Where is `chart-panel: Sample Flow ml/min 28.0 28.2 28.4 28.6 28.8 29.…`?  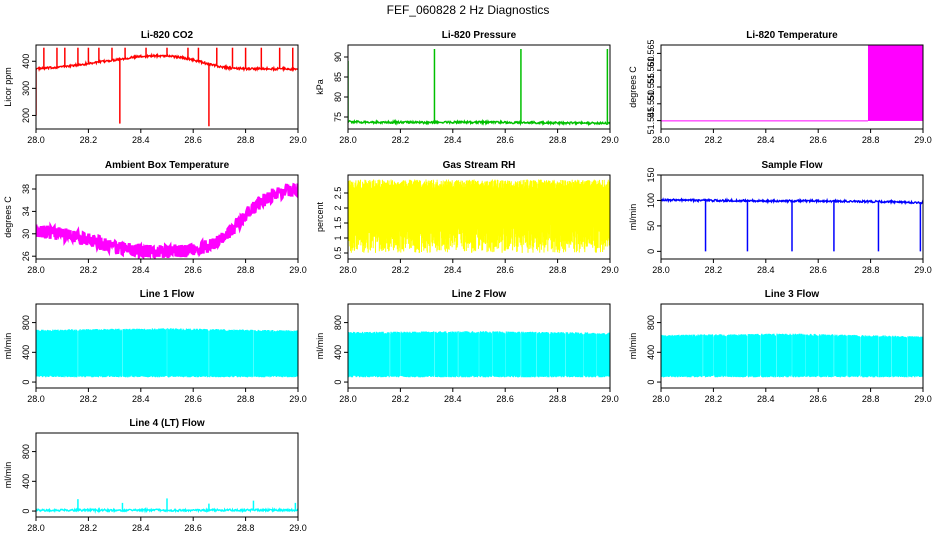 chart-panel: Sample Flow ml/min 28.0 28.2 28.4 28.6 28.8 29.… is located at coordinates (780, 217).